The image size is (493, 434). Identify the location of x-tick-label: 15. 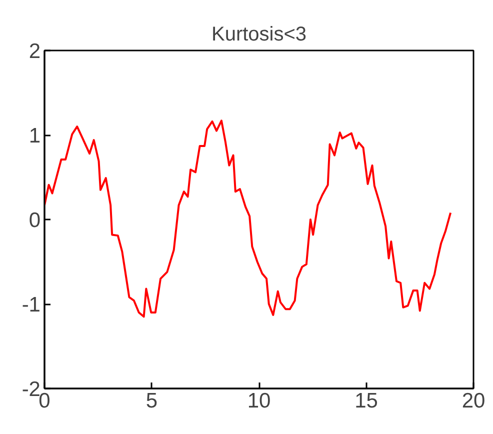
(366, 401).